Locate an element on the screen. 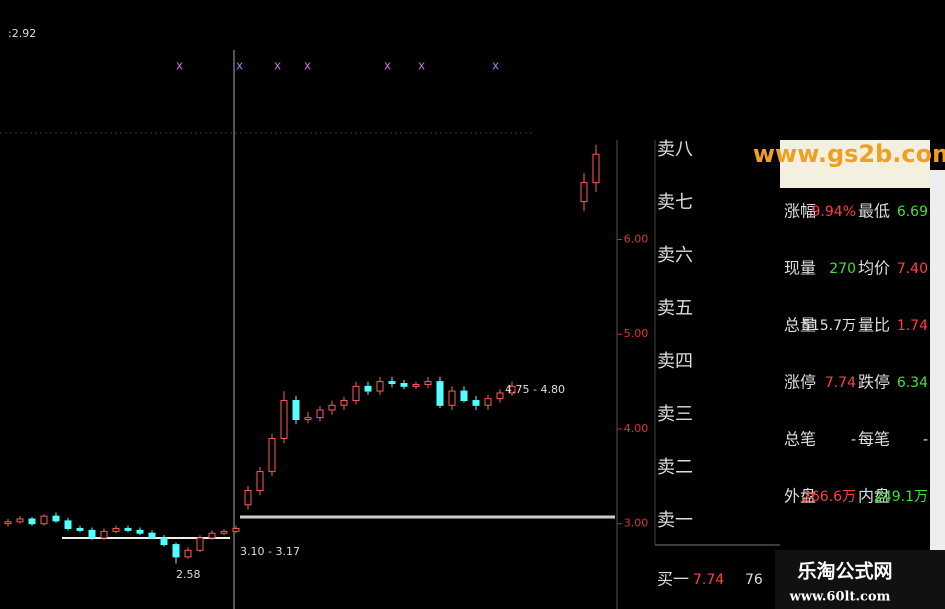  annotation: 3.10 - 3.17 is located at coordinates (270, 551).